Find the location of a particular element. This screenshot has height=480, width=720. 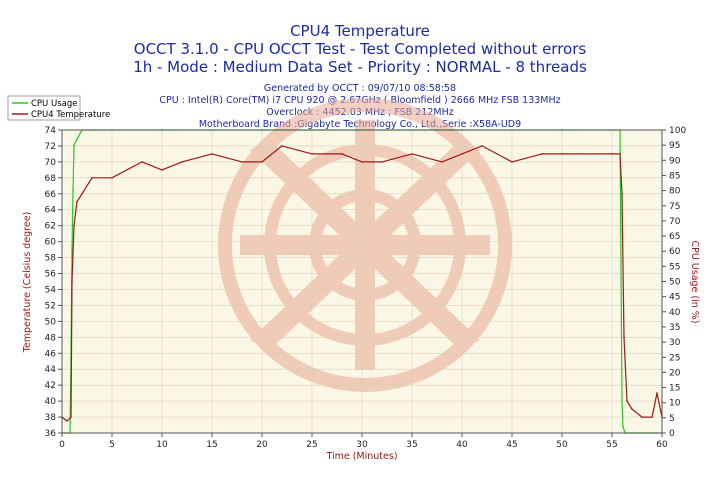

y-left-axis-label: Temperature (Celsius degree) is located at coordinates (27, 283).